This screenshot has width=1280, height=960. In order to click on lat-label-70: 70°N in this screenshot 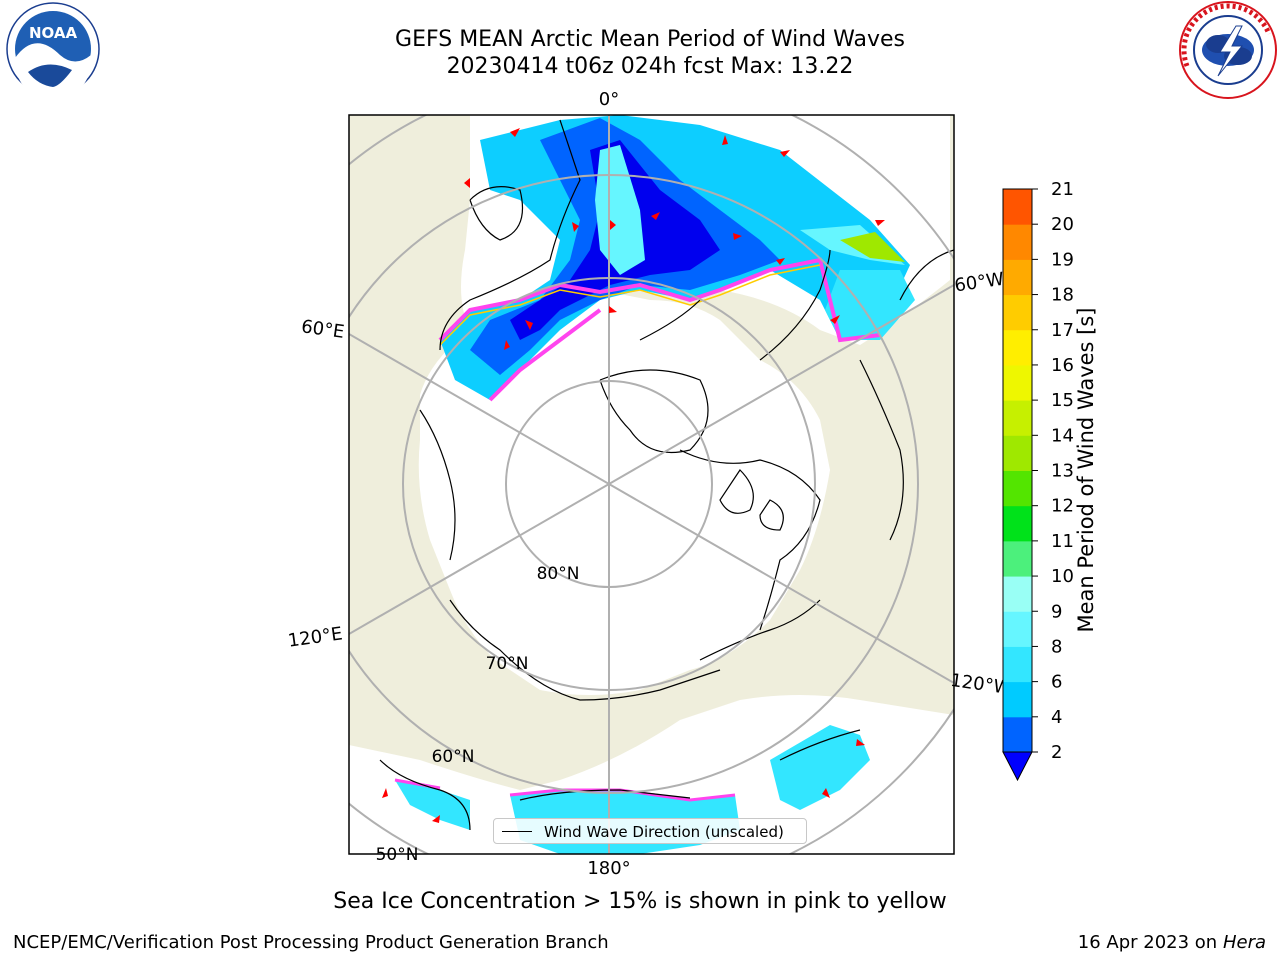, I will do `click(507, 664)`.